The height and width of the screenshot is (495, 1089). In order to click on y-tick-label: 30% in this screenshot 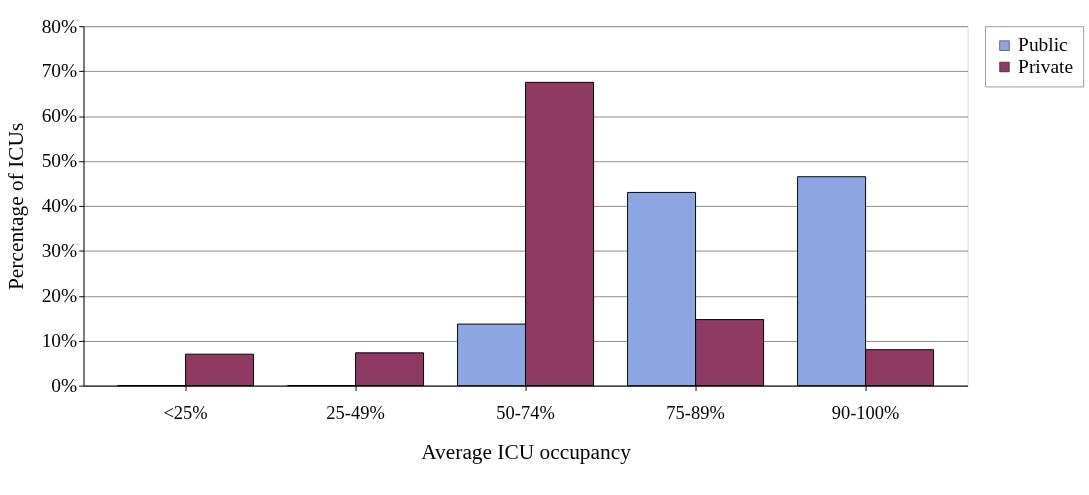, I will do `click(59, 251)`.